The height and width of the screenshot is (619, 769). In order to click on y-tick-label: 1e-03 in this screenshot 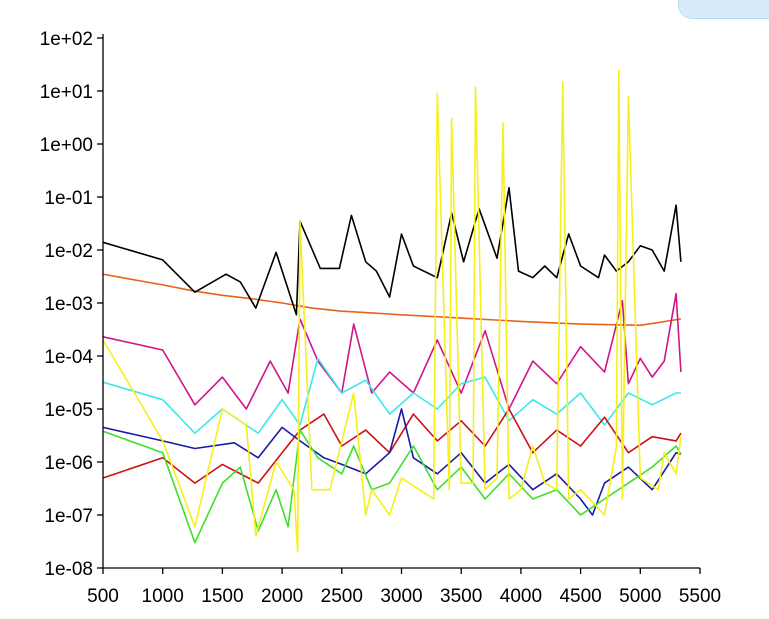, I will do `click(68, 304)`.